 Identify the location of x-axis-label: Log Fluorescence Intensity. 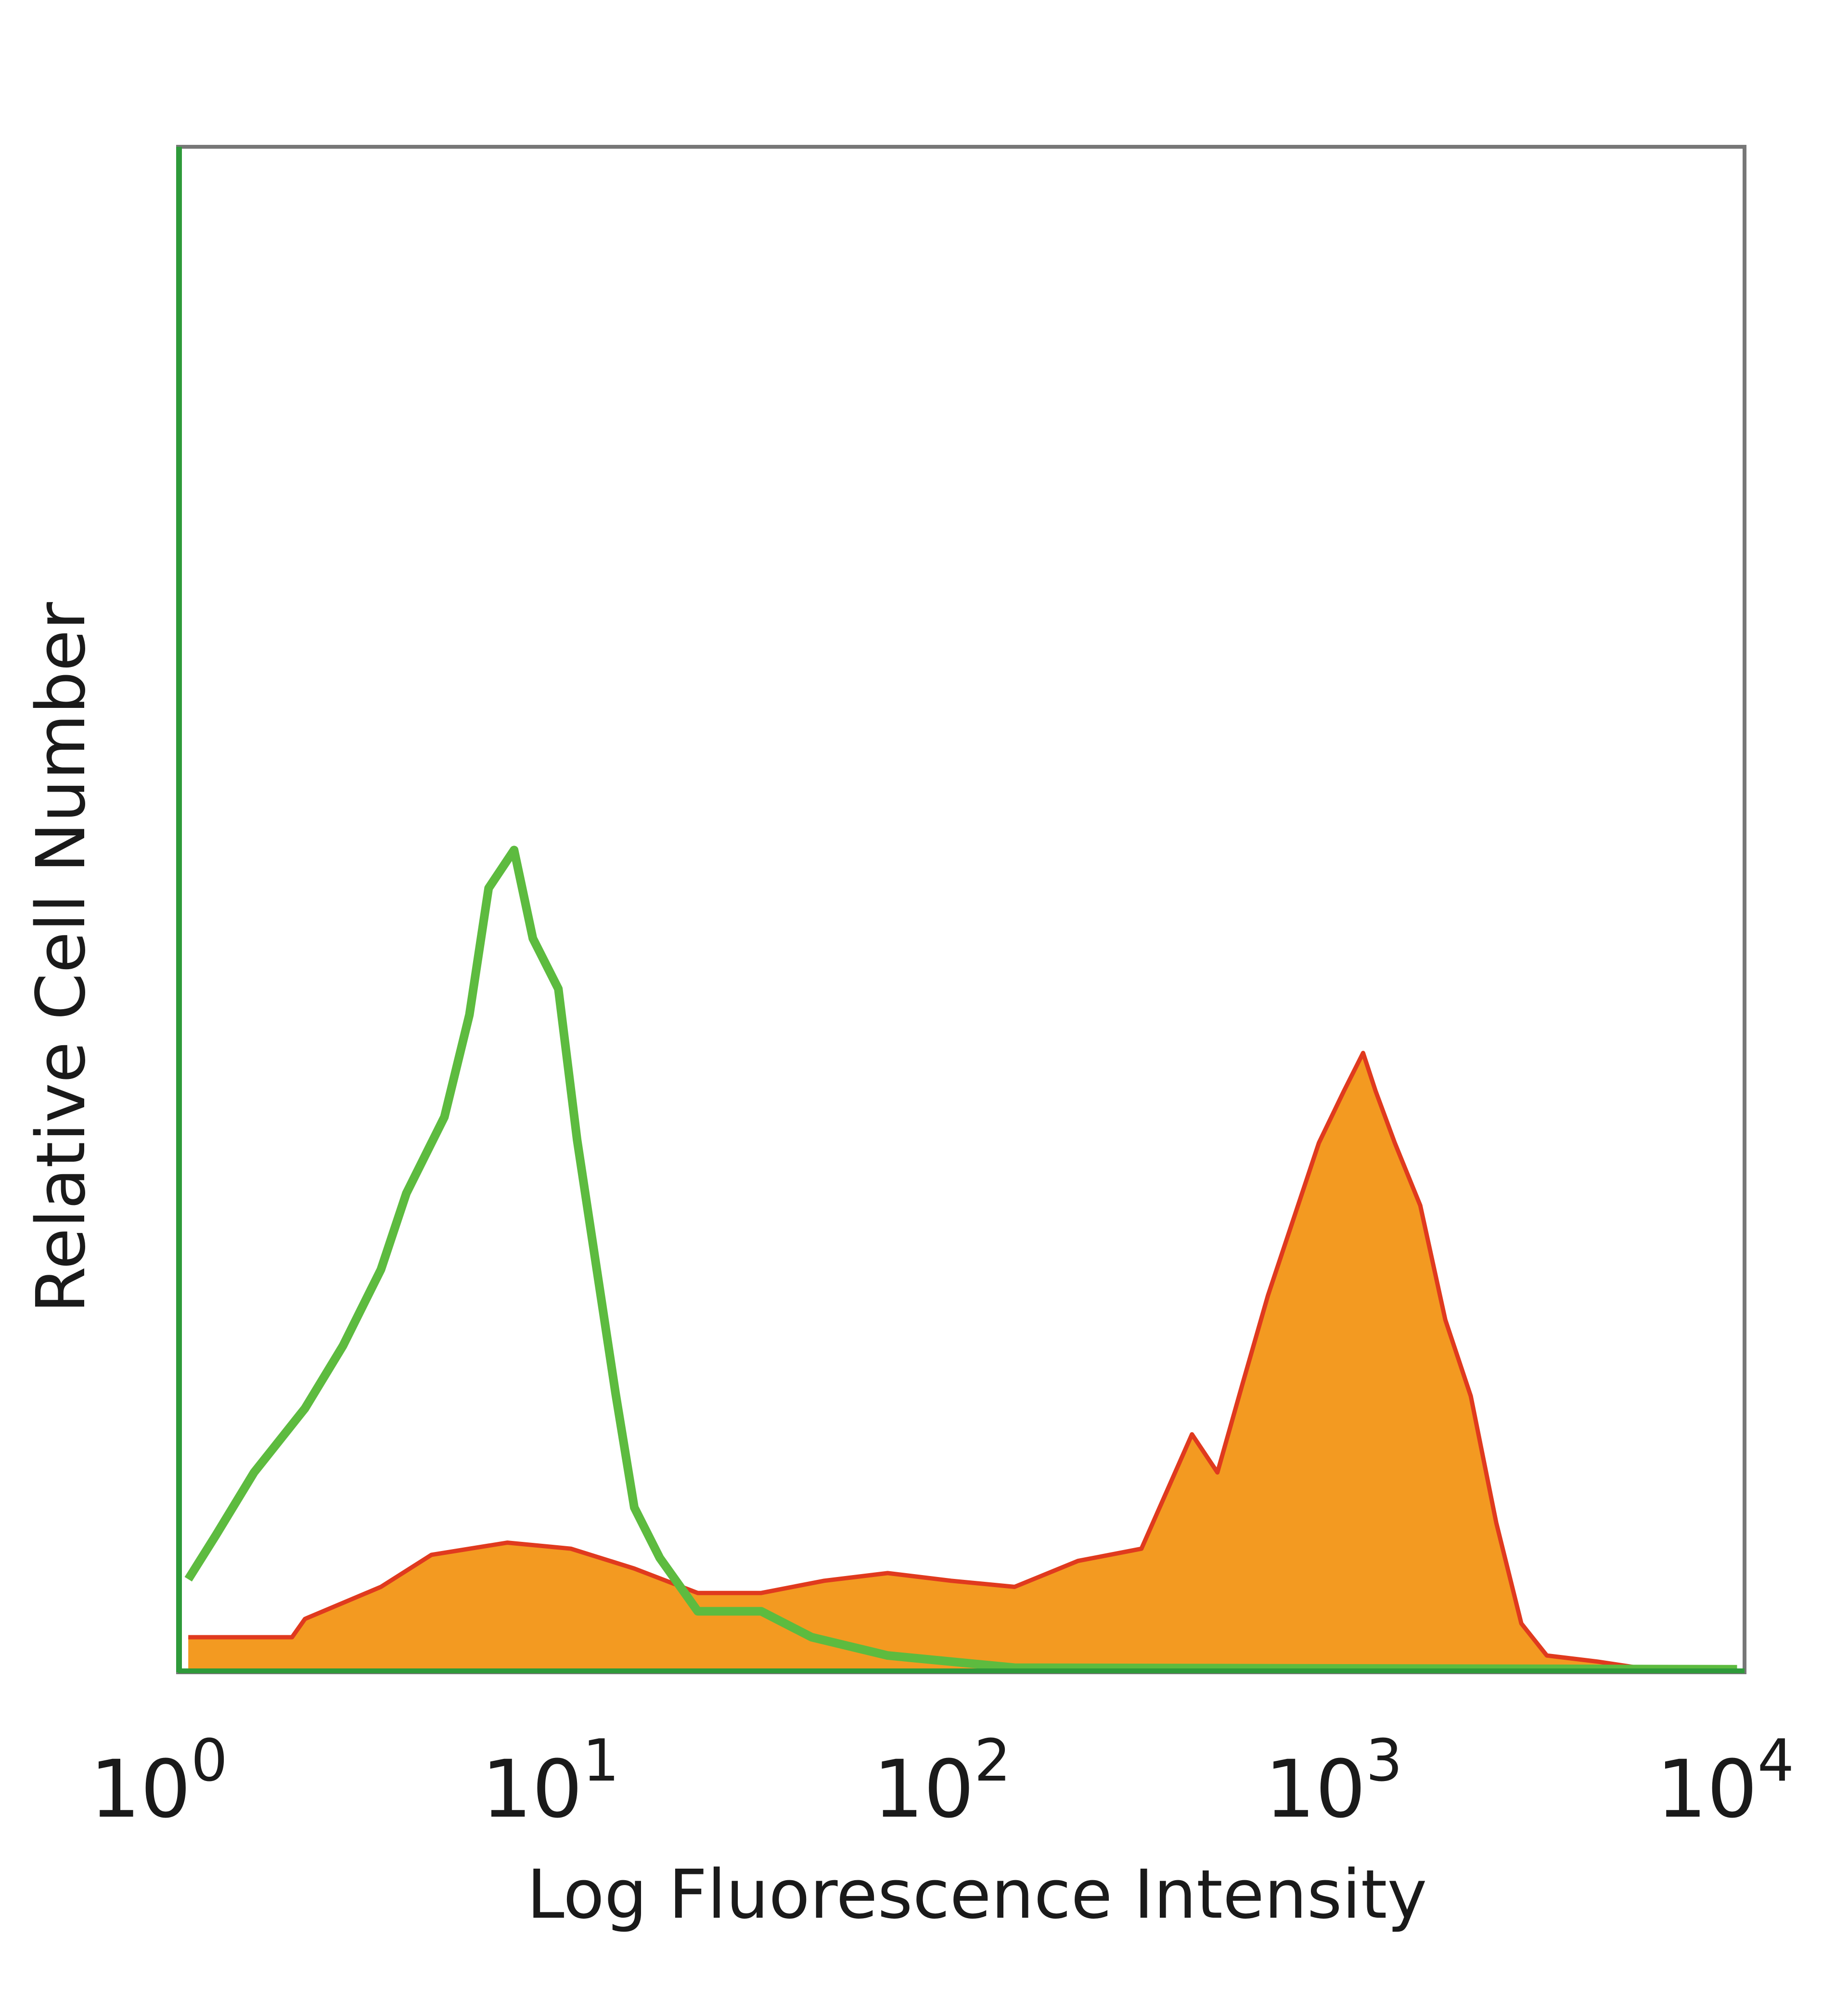
(977, 1895).